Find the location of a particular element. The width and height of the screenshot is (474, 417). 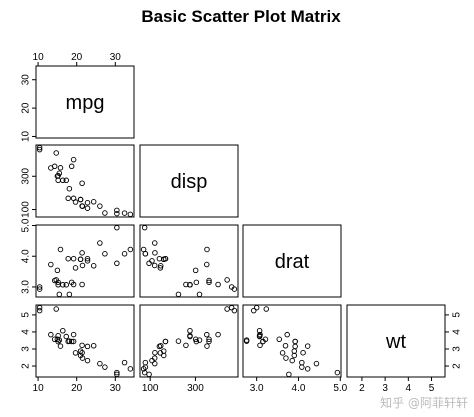

panel-frame is located at coordinates (292, 261).